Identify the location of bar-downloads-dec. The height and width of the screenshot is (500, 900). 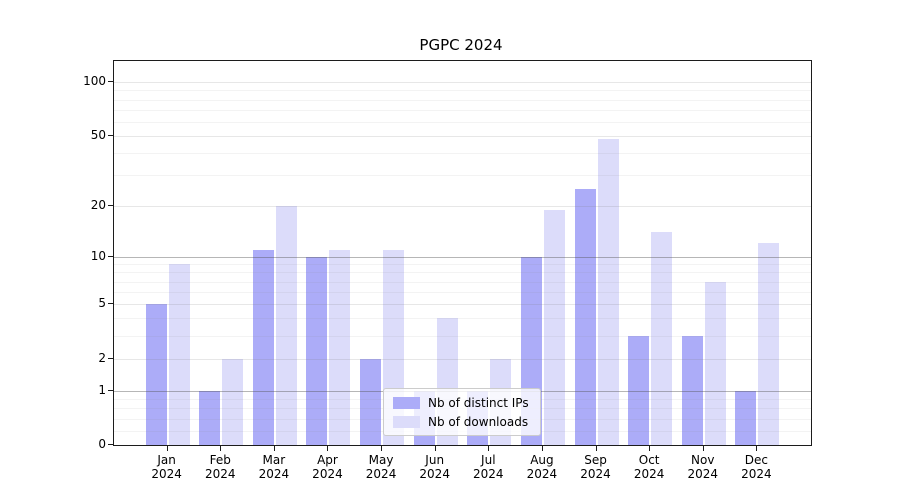
(769, 344).